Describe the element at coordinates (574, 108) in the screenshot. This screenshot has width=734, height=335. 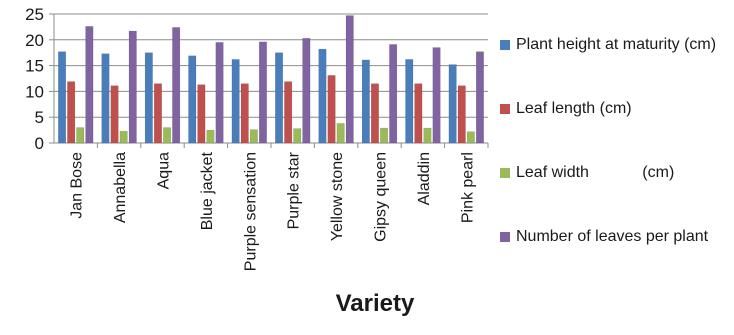
I see `legend-label: Leaf length (cm)` at that location.